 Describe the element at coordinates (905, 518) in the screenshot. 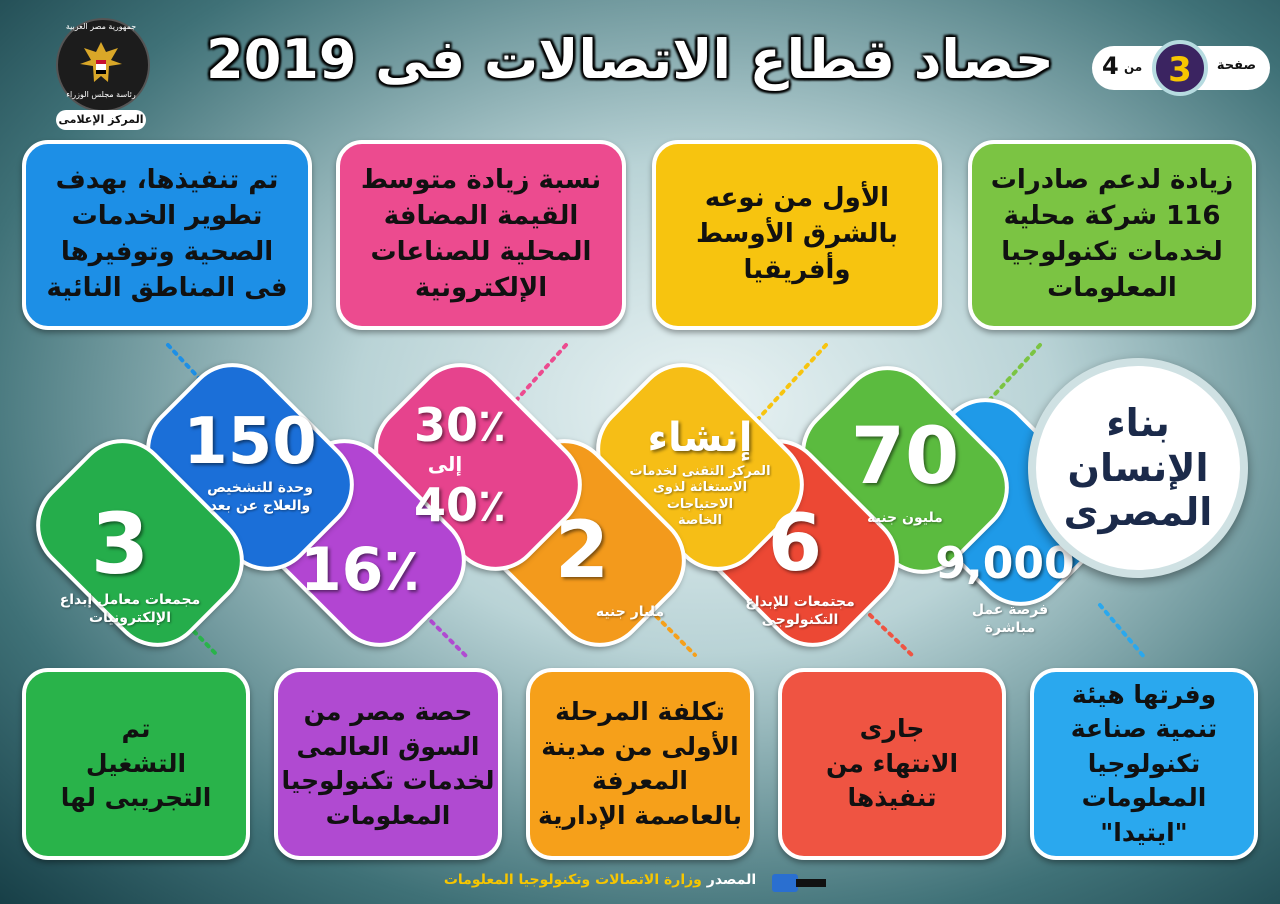

I see `million-label: مليون جنيه` at that location.